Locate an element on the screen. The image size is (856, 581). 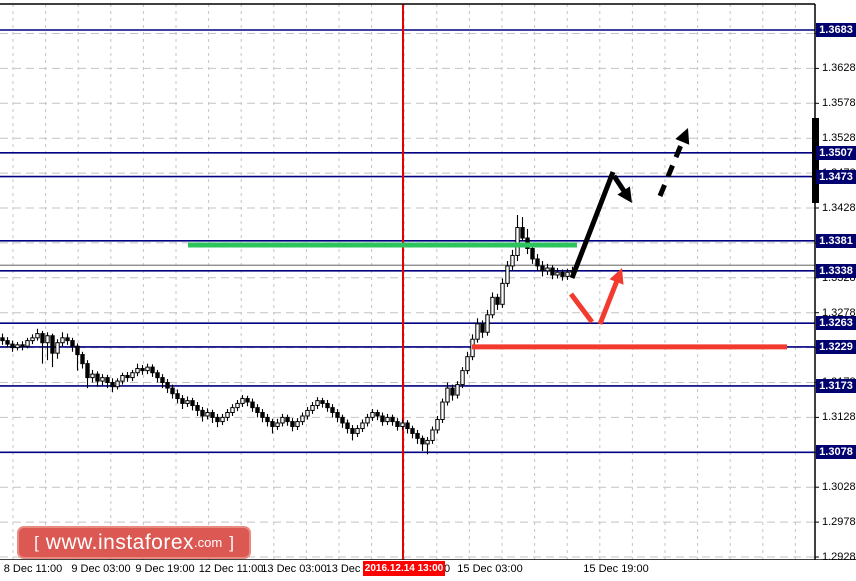
time-tick-label: 13 Dec 03:00 is located at coordinates (294, 569).